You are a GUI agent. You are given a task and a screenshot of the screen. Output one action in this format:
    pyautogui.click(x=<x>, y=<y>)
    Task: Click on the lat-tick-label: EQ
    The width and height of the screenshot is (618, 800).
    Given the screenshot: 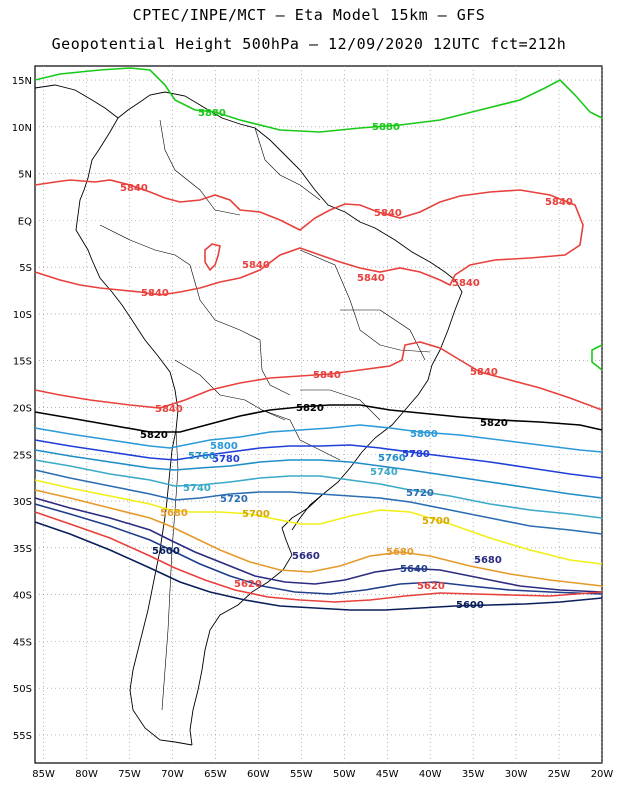 What is the action you would take?
    pyautogui.click(x=25, y=221)
    